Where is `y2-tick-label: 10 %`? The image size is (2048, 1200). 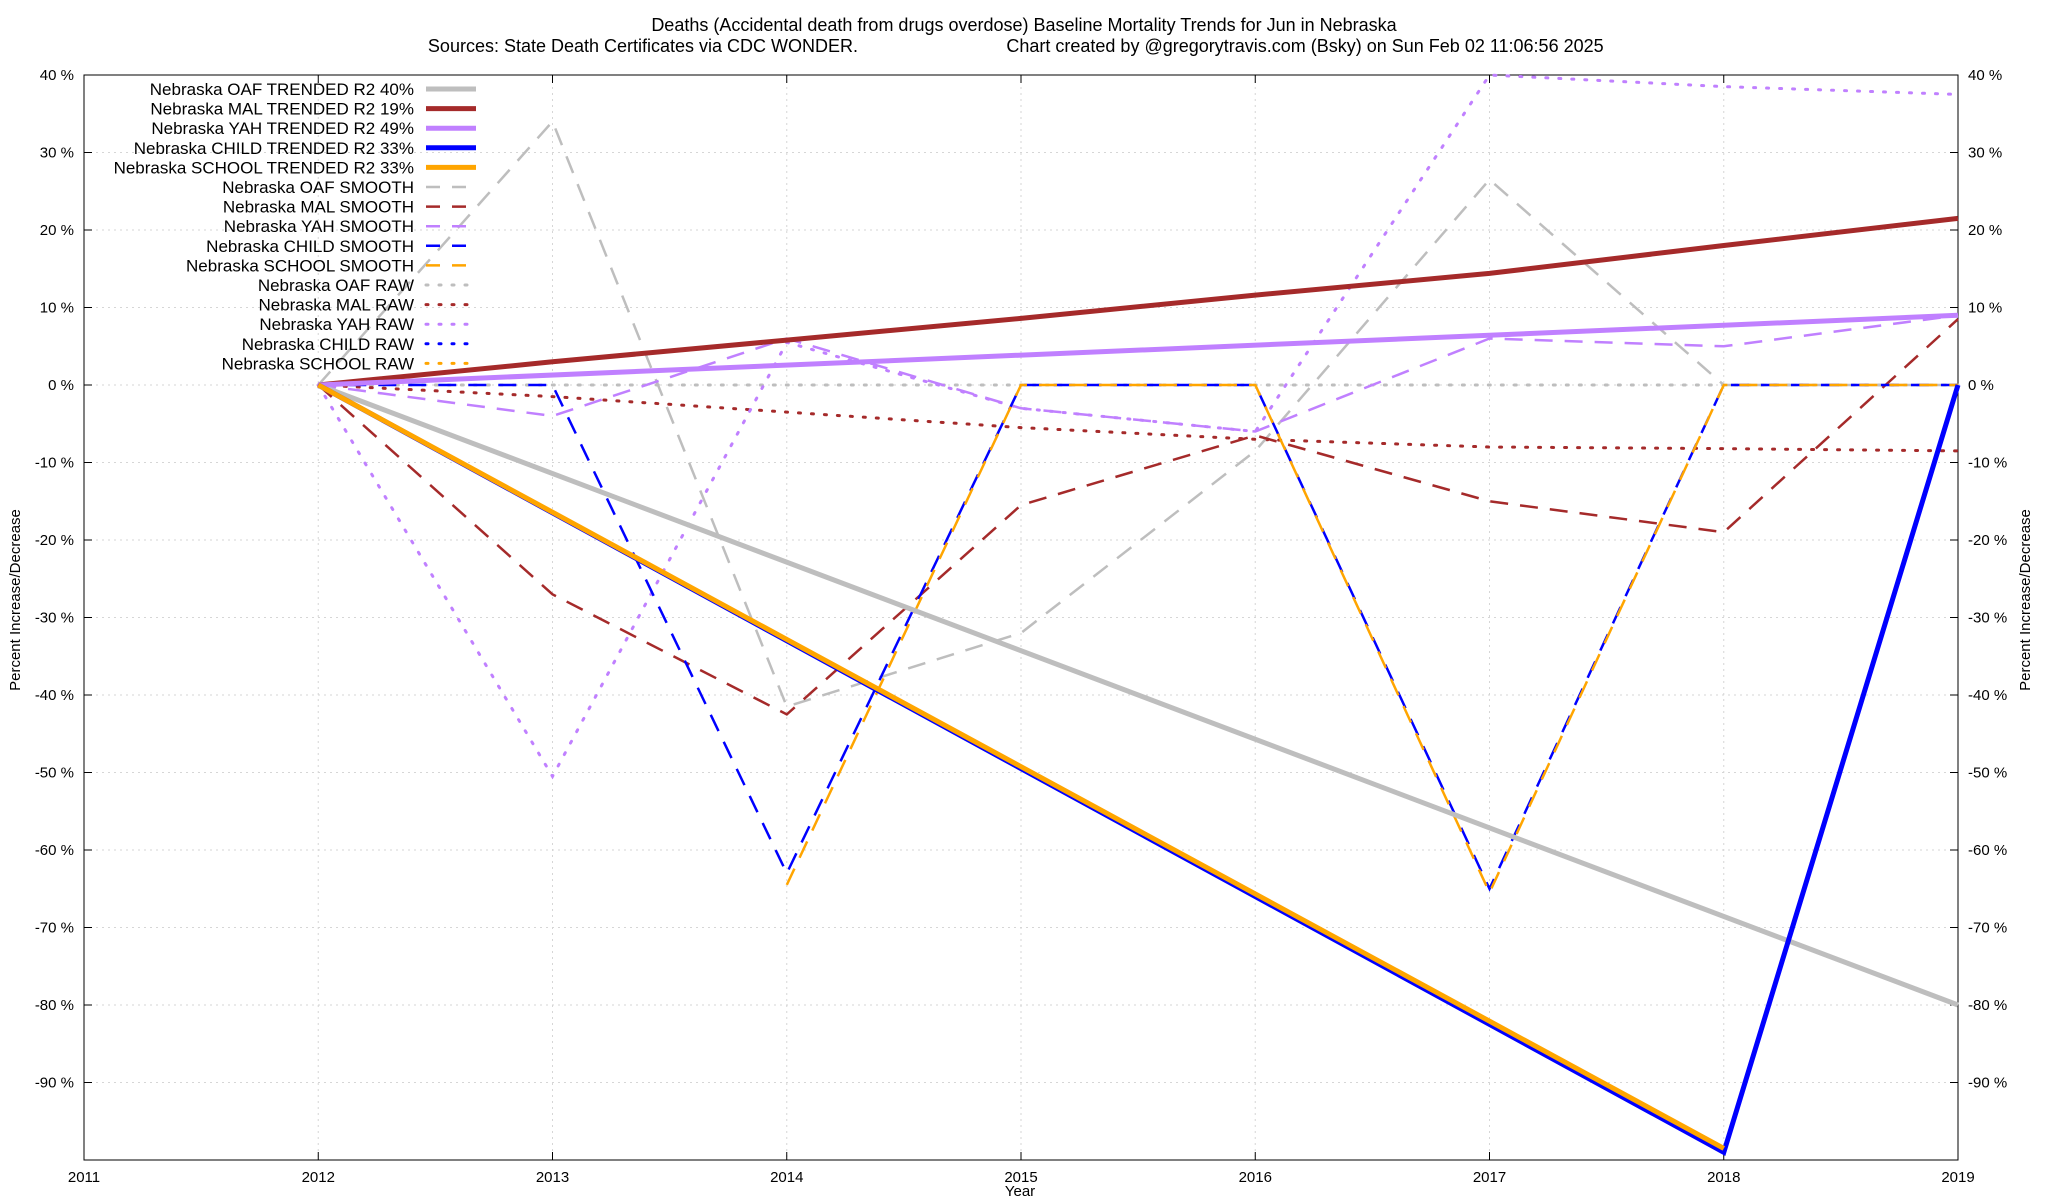
y2-tick-label: 10 % is located at coordinates (1985, 308).